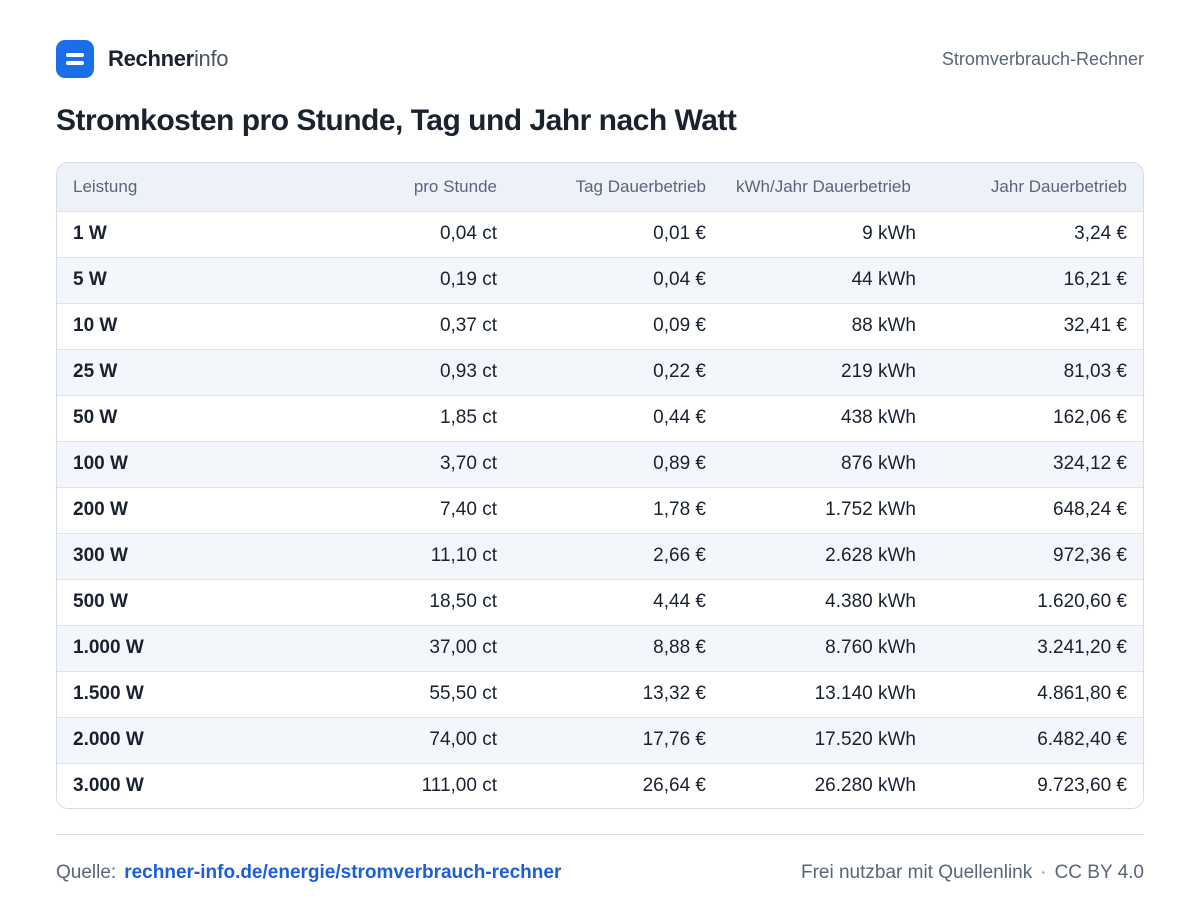 The width and height of the screenshot is (1200, 914). I want to click on column-header-jahr-dauerbetrieb: Jahr Dauerbetrieb, so click(1058, 186).